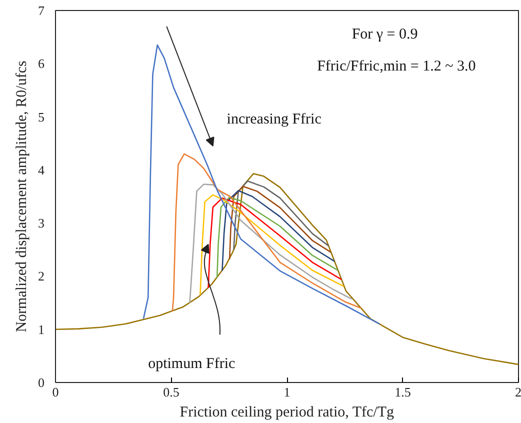 The height and width of the screenshot is (423, 521). Describe the element at coordinates (55, 392) in the screenshot. I see `x-tick-label: 0` at that location.